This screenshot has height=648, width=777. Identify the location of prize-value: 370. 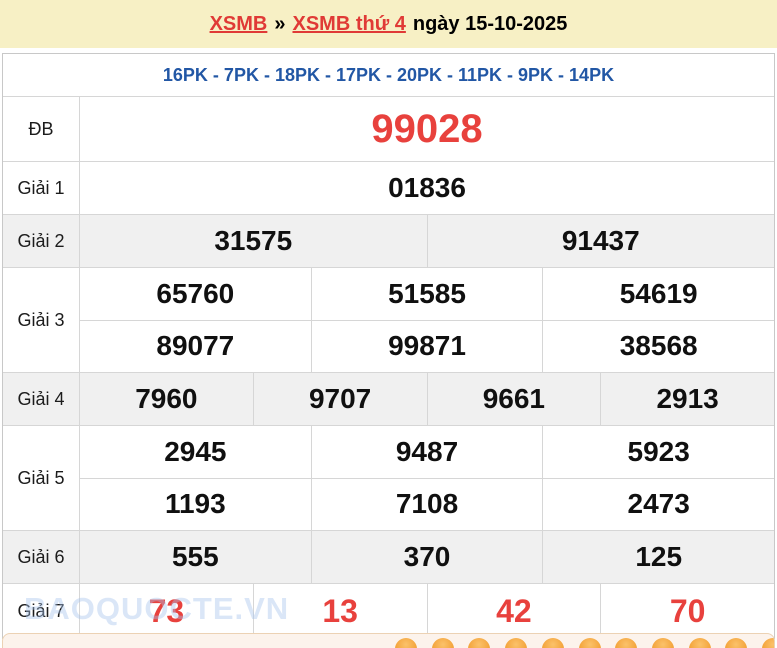
(428, 557).